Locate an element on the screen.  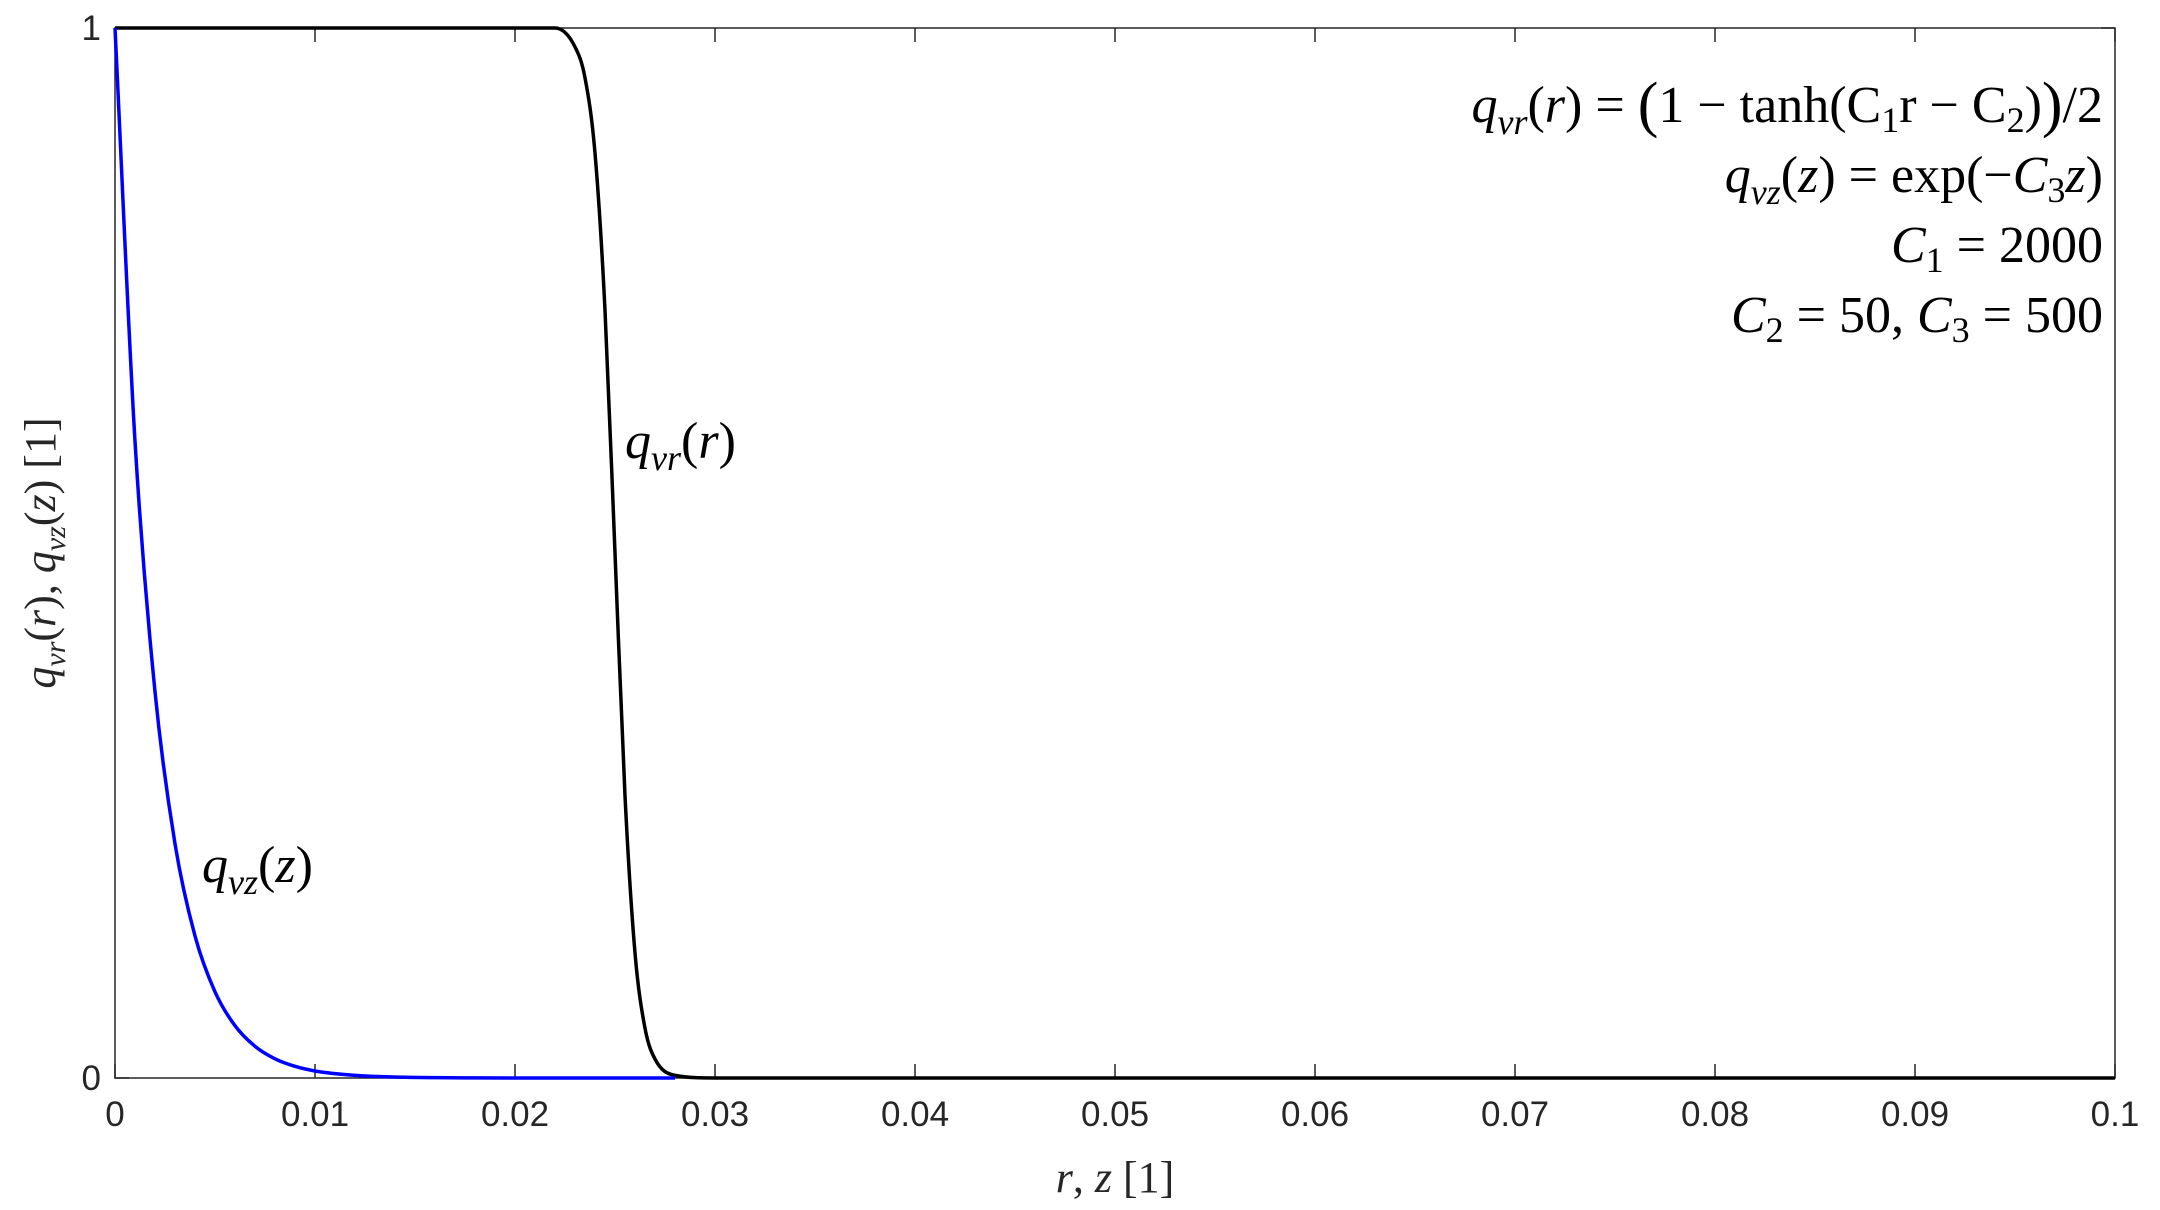
curve-label-qvr: qvr(r) is located at coordinates (680, 445).